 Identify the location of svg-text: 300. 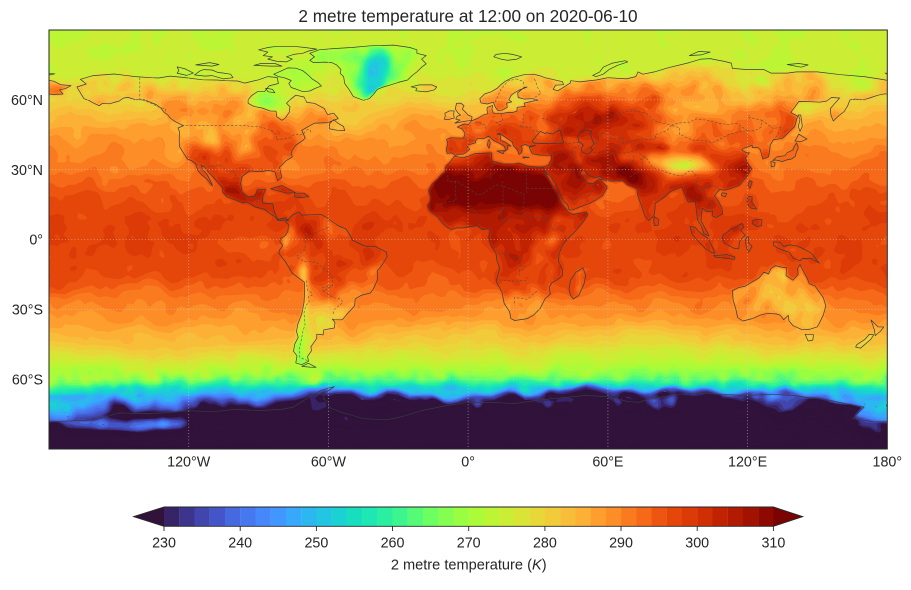
(697, 544).